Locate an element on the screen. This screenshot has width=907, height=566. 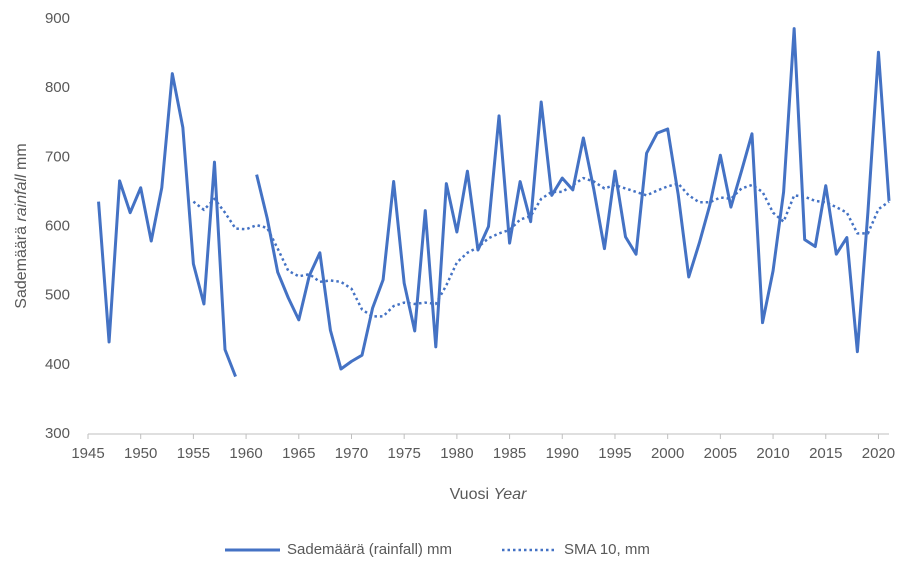
x-axis-title: Vuosi Year is located at coordinates (488, 494).